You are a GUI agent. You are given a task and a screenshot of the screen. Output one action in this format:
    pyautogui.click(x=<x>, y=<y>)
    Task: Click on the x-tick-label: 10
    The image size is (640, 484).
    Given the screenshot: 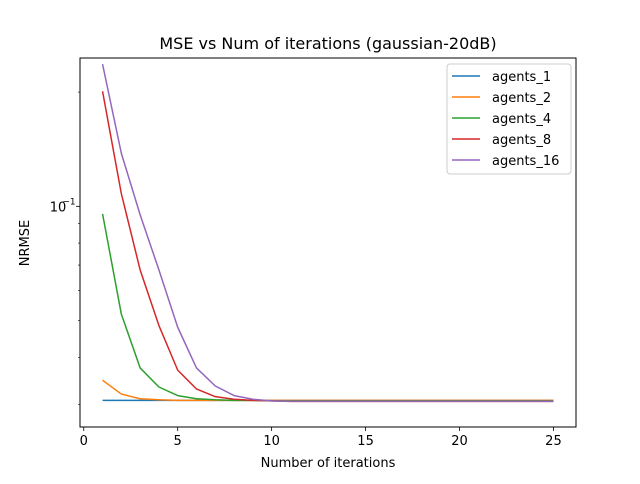 What is the action you would take?
    pyautogui.click(x=271, y=441)
    